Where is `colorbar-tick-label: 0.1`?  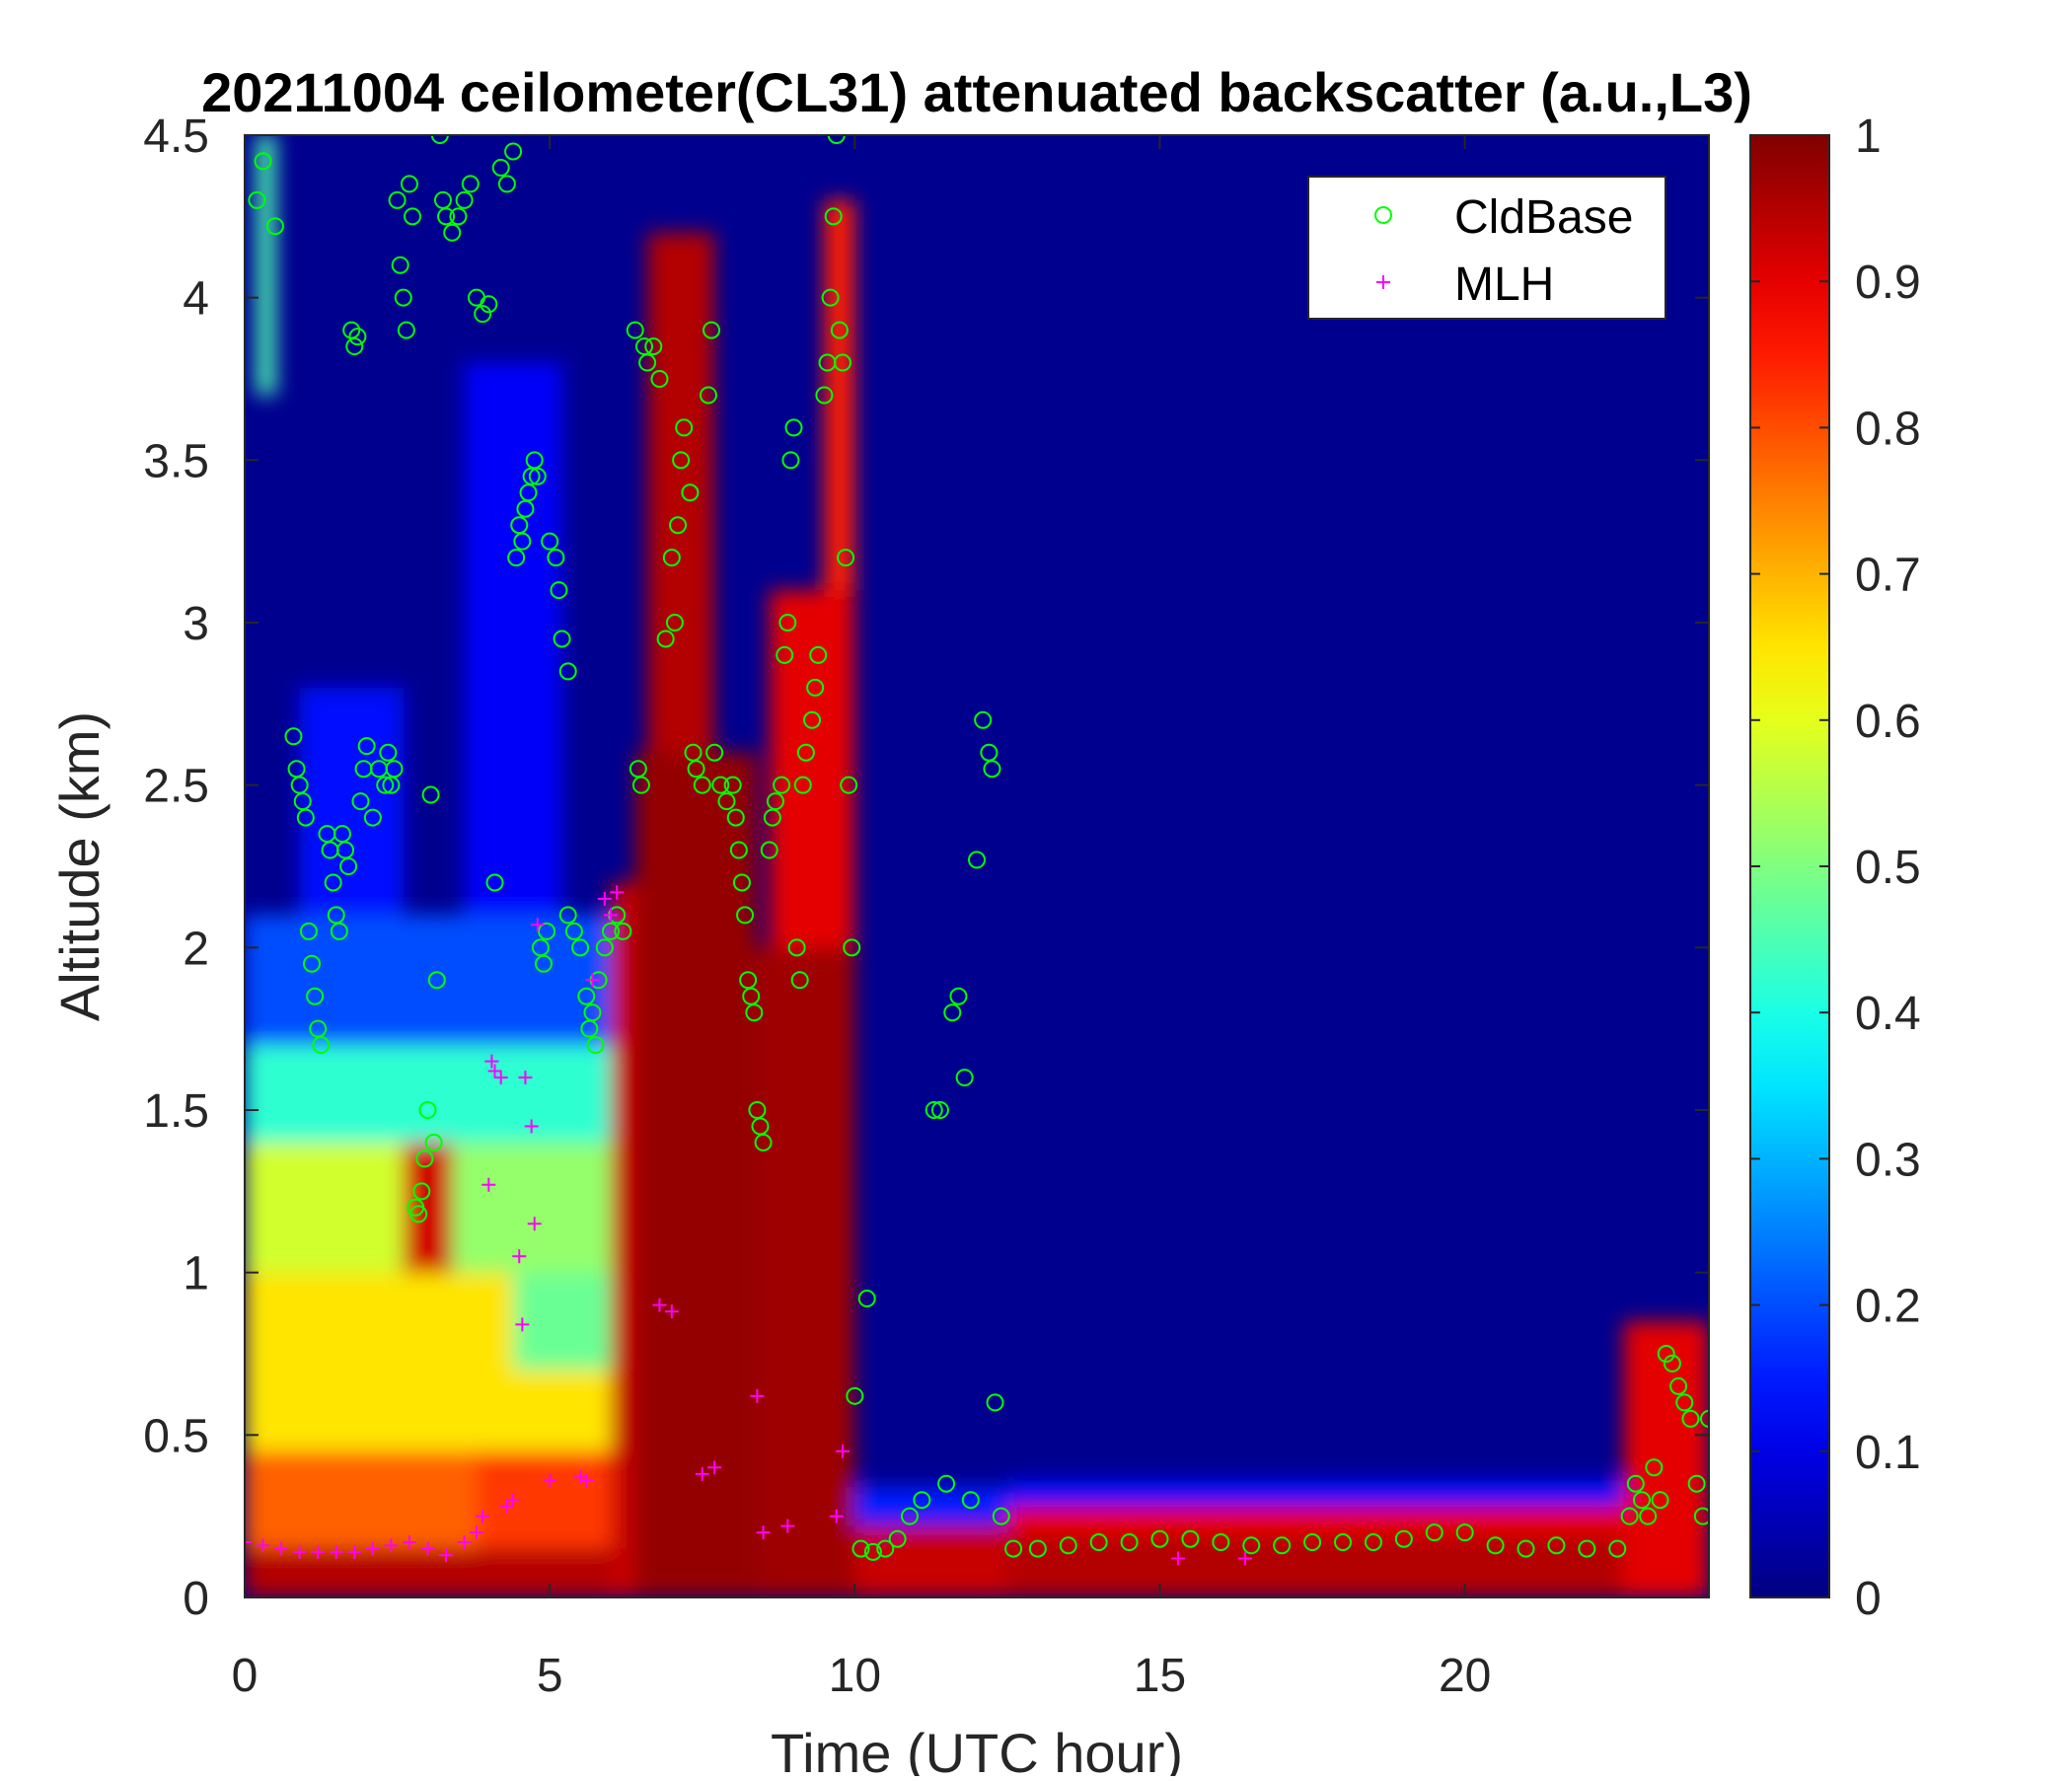
colorbar-tick-label: 0.1 is located at coordinates (1888, 1453).